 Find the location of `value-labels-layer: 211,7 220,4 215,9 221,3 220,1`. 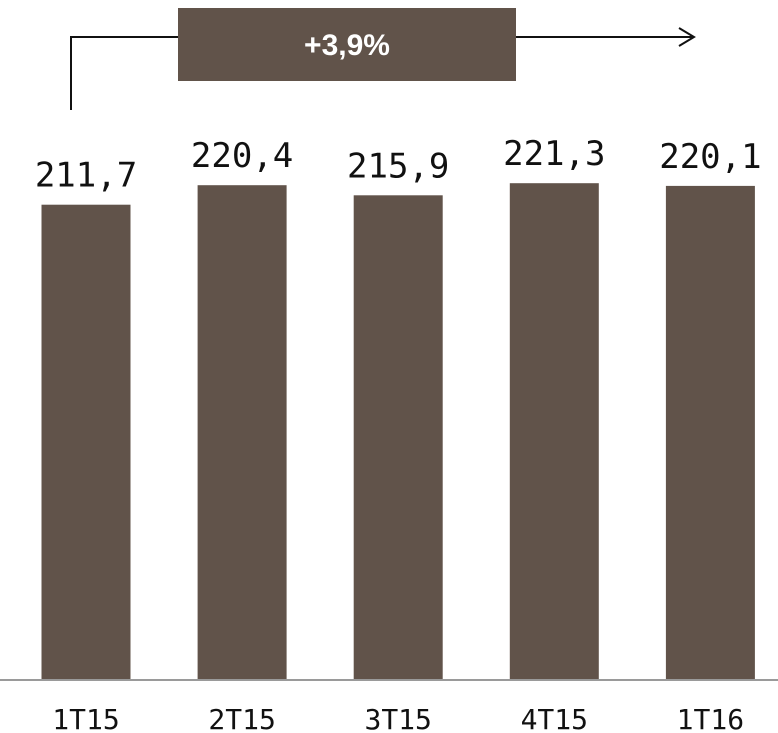

value-labels-layer: 211,7 220,4 215,9 221,3 220,1 is located at coordinates (398, 165).